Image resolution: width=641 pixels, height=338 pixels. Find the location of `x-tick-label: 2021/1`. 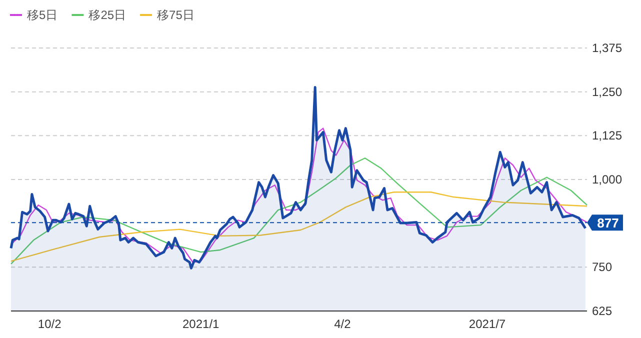

x-tick-label: 2021/1 is located at coordinates (201, 324).